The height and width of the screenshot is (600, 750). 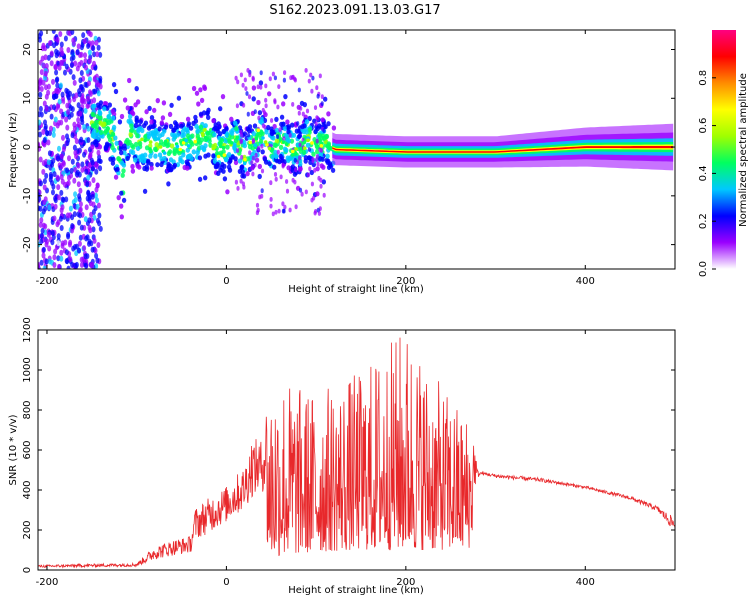 I want to click on colorbar-tick-label: 0.8, so click(x=703, y=78).